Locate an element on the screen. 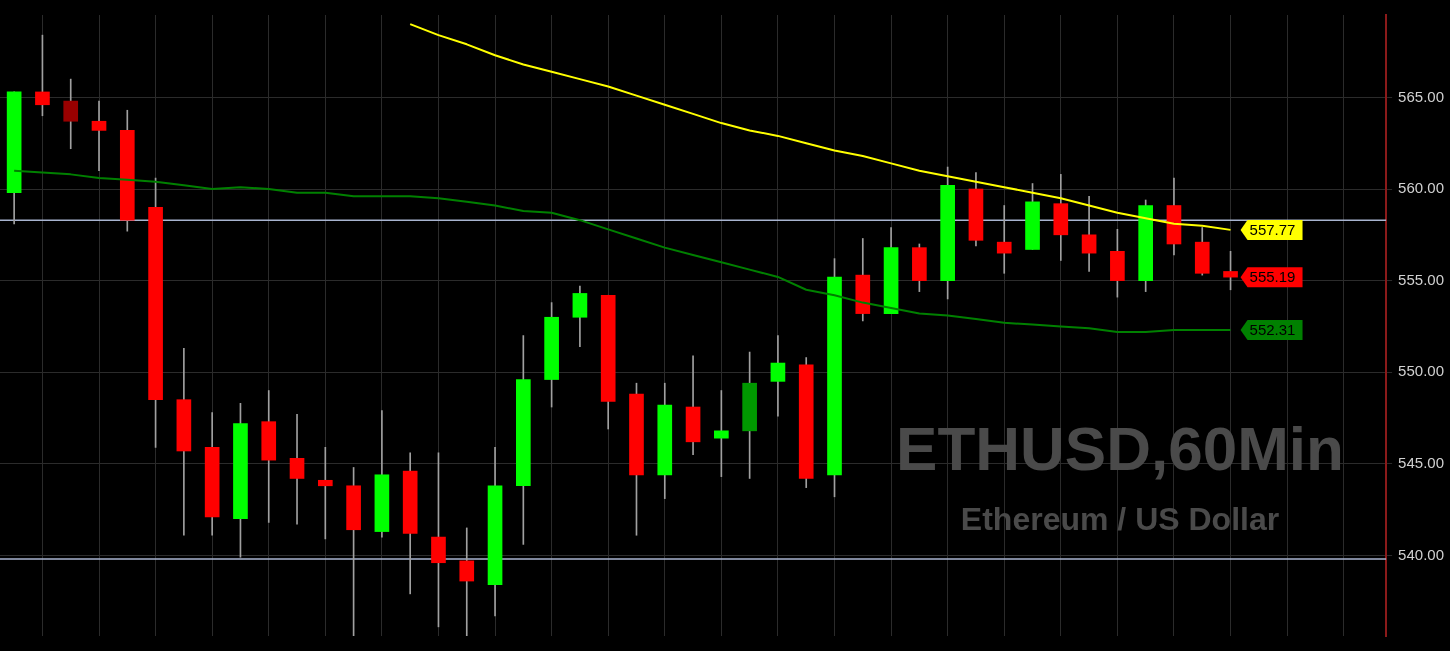  text: 555.19 is located at coordinates (1272, 277).